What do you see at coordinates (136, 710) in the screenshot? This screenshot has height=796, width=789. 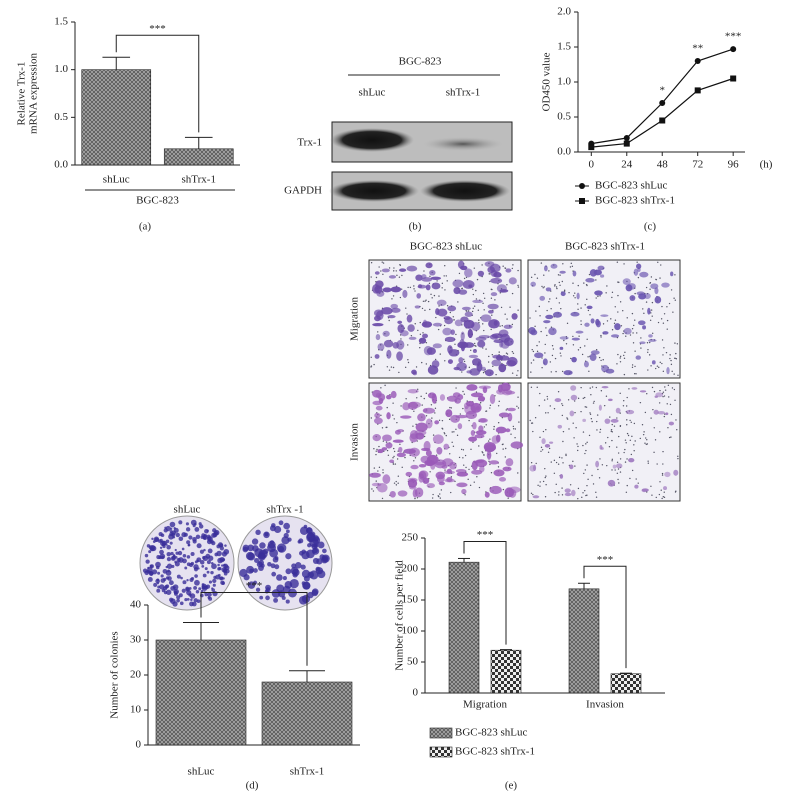 I see `y-tick-label: 10` at bounding box center [136, 710].